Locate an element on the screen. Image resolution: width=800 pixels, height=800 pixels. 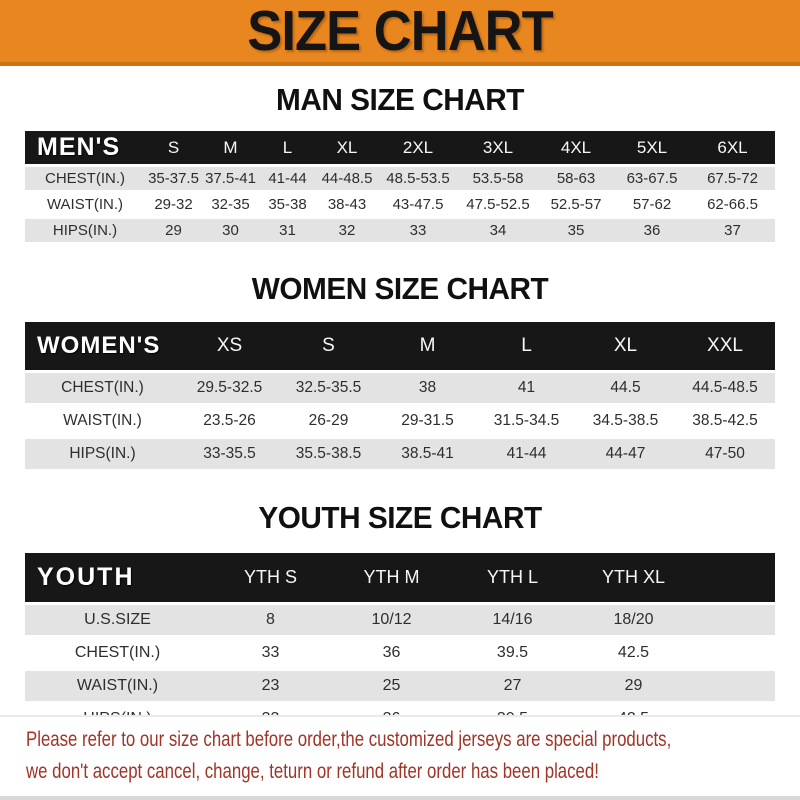
size-value: 18/20 is located at coordinates (633, 620).